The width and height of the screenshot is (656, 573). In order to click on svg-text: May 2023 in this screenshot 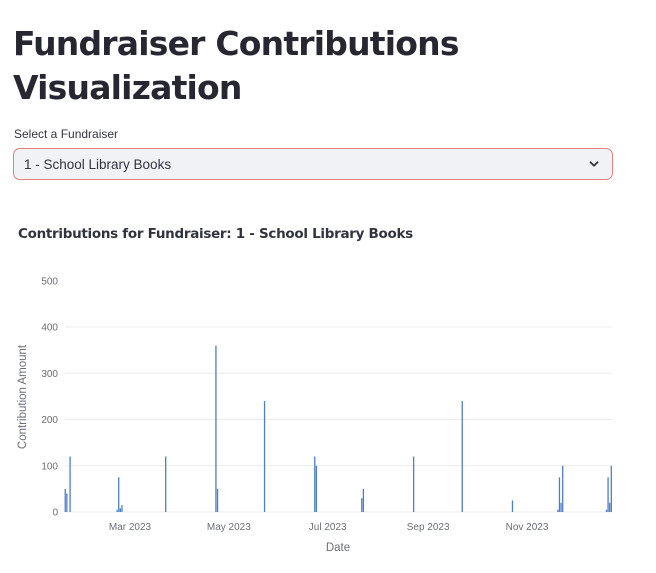, I will do `click(229, 527)`.